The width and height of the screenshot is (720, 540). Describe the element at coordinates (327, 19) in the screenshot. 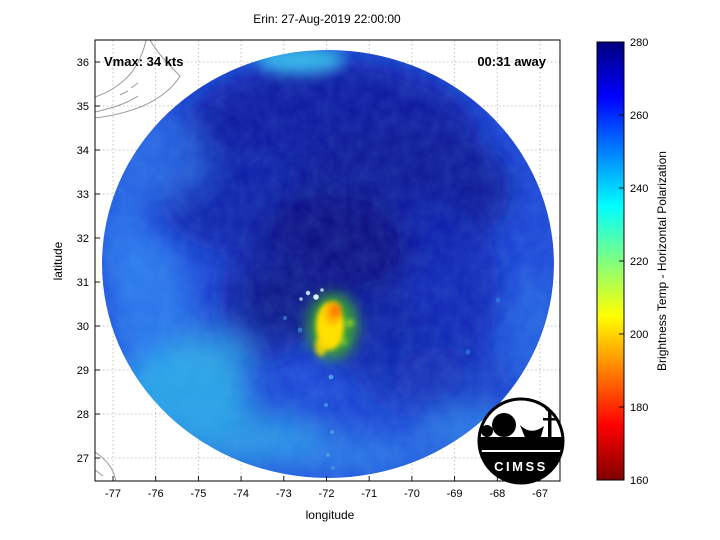

I see `figure-title: Erin: 27-Aug-2019 22:00:00` at that location.